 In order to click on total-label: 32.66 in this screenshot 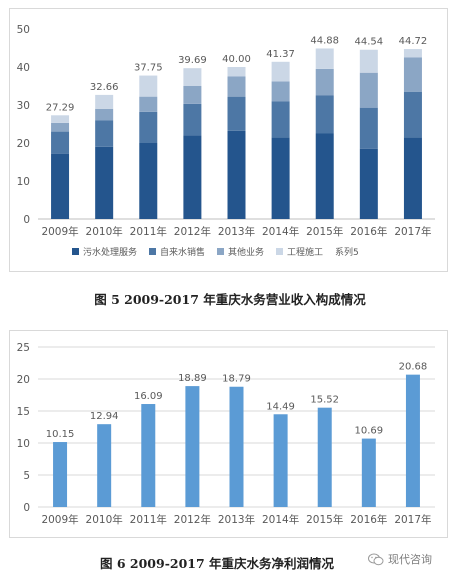, I will do `click(104, 87)`.